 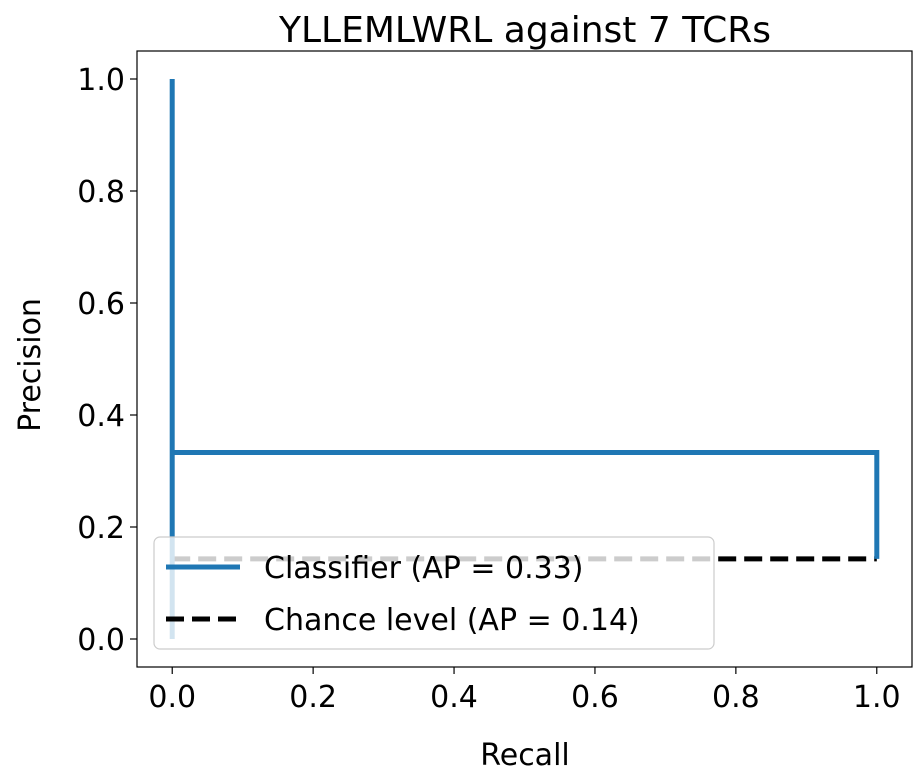 I want to click on legend-box, so click(x=434, y=593).